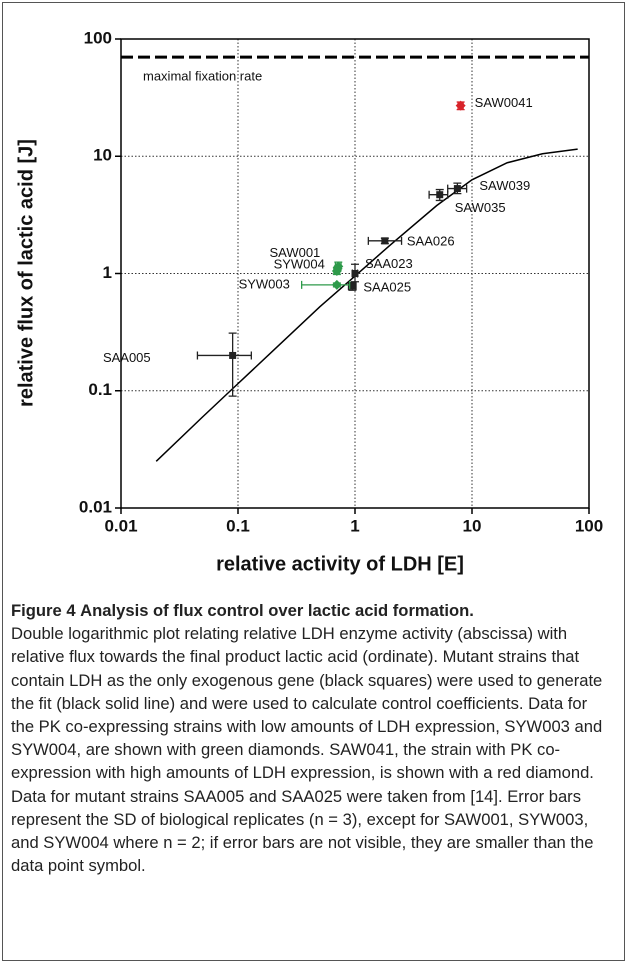  What do you see at coordinates (340, 564) in the screenshot?
I see `x-axis-title: relative activity of LDH [E]` at bounding box center [340, 564].